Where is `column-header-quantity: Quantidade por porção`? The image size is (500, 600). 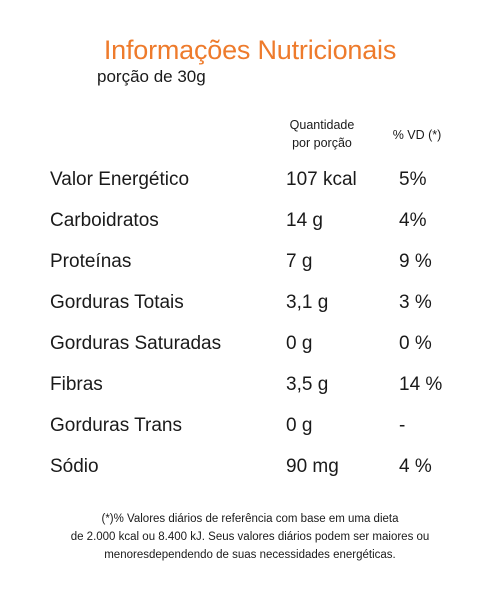
column-header-quantity: Quantidade por porção is located at coordinates (322, 134).